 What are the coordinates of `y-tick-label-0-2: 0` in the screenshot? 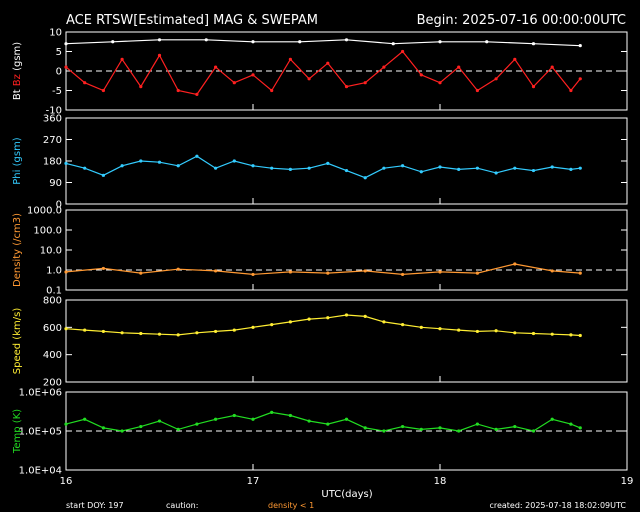 It's located at (59, 72).